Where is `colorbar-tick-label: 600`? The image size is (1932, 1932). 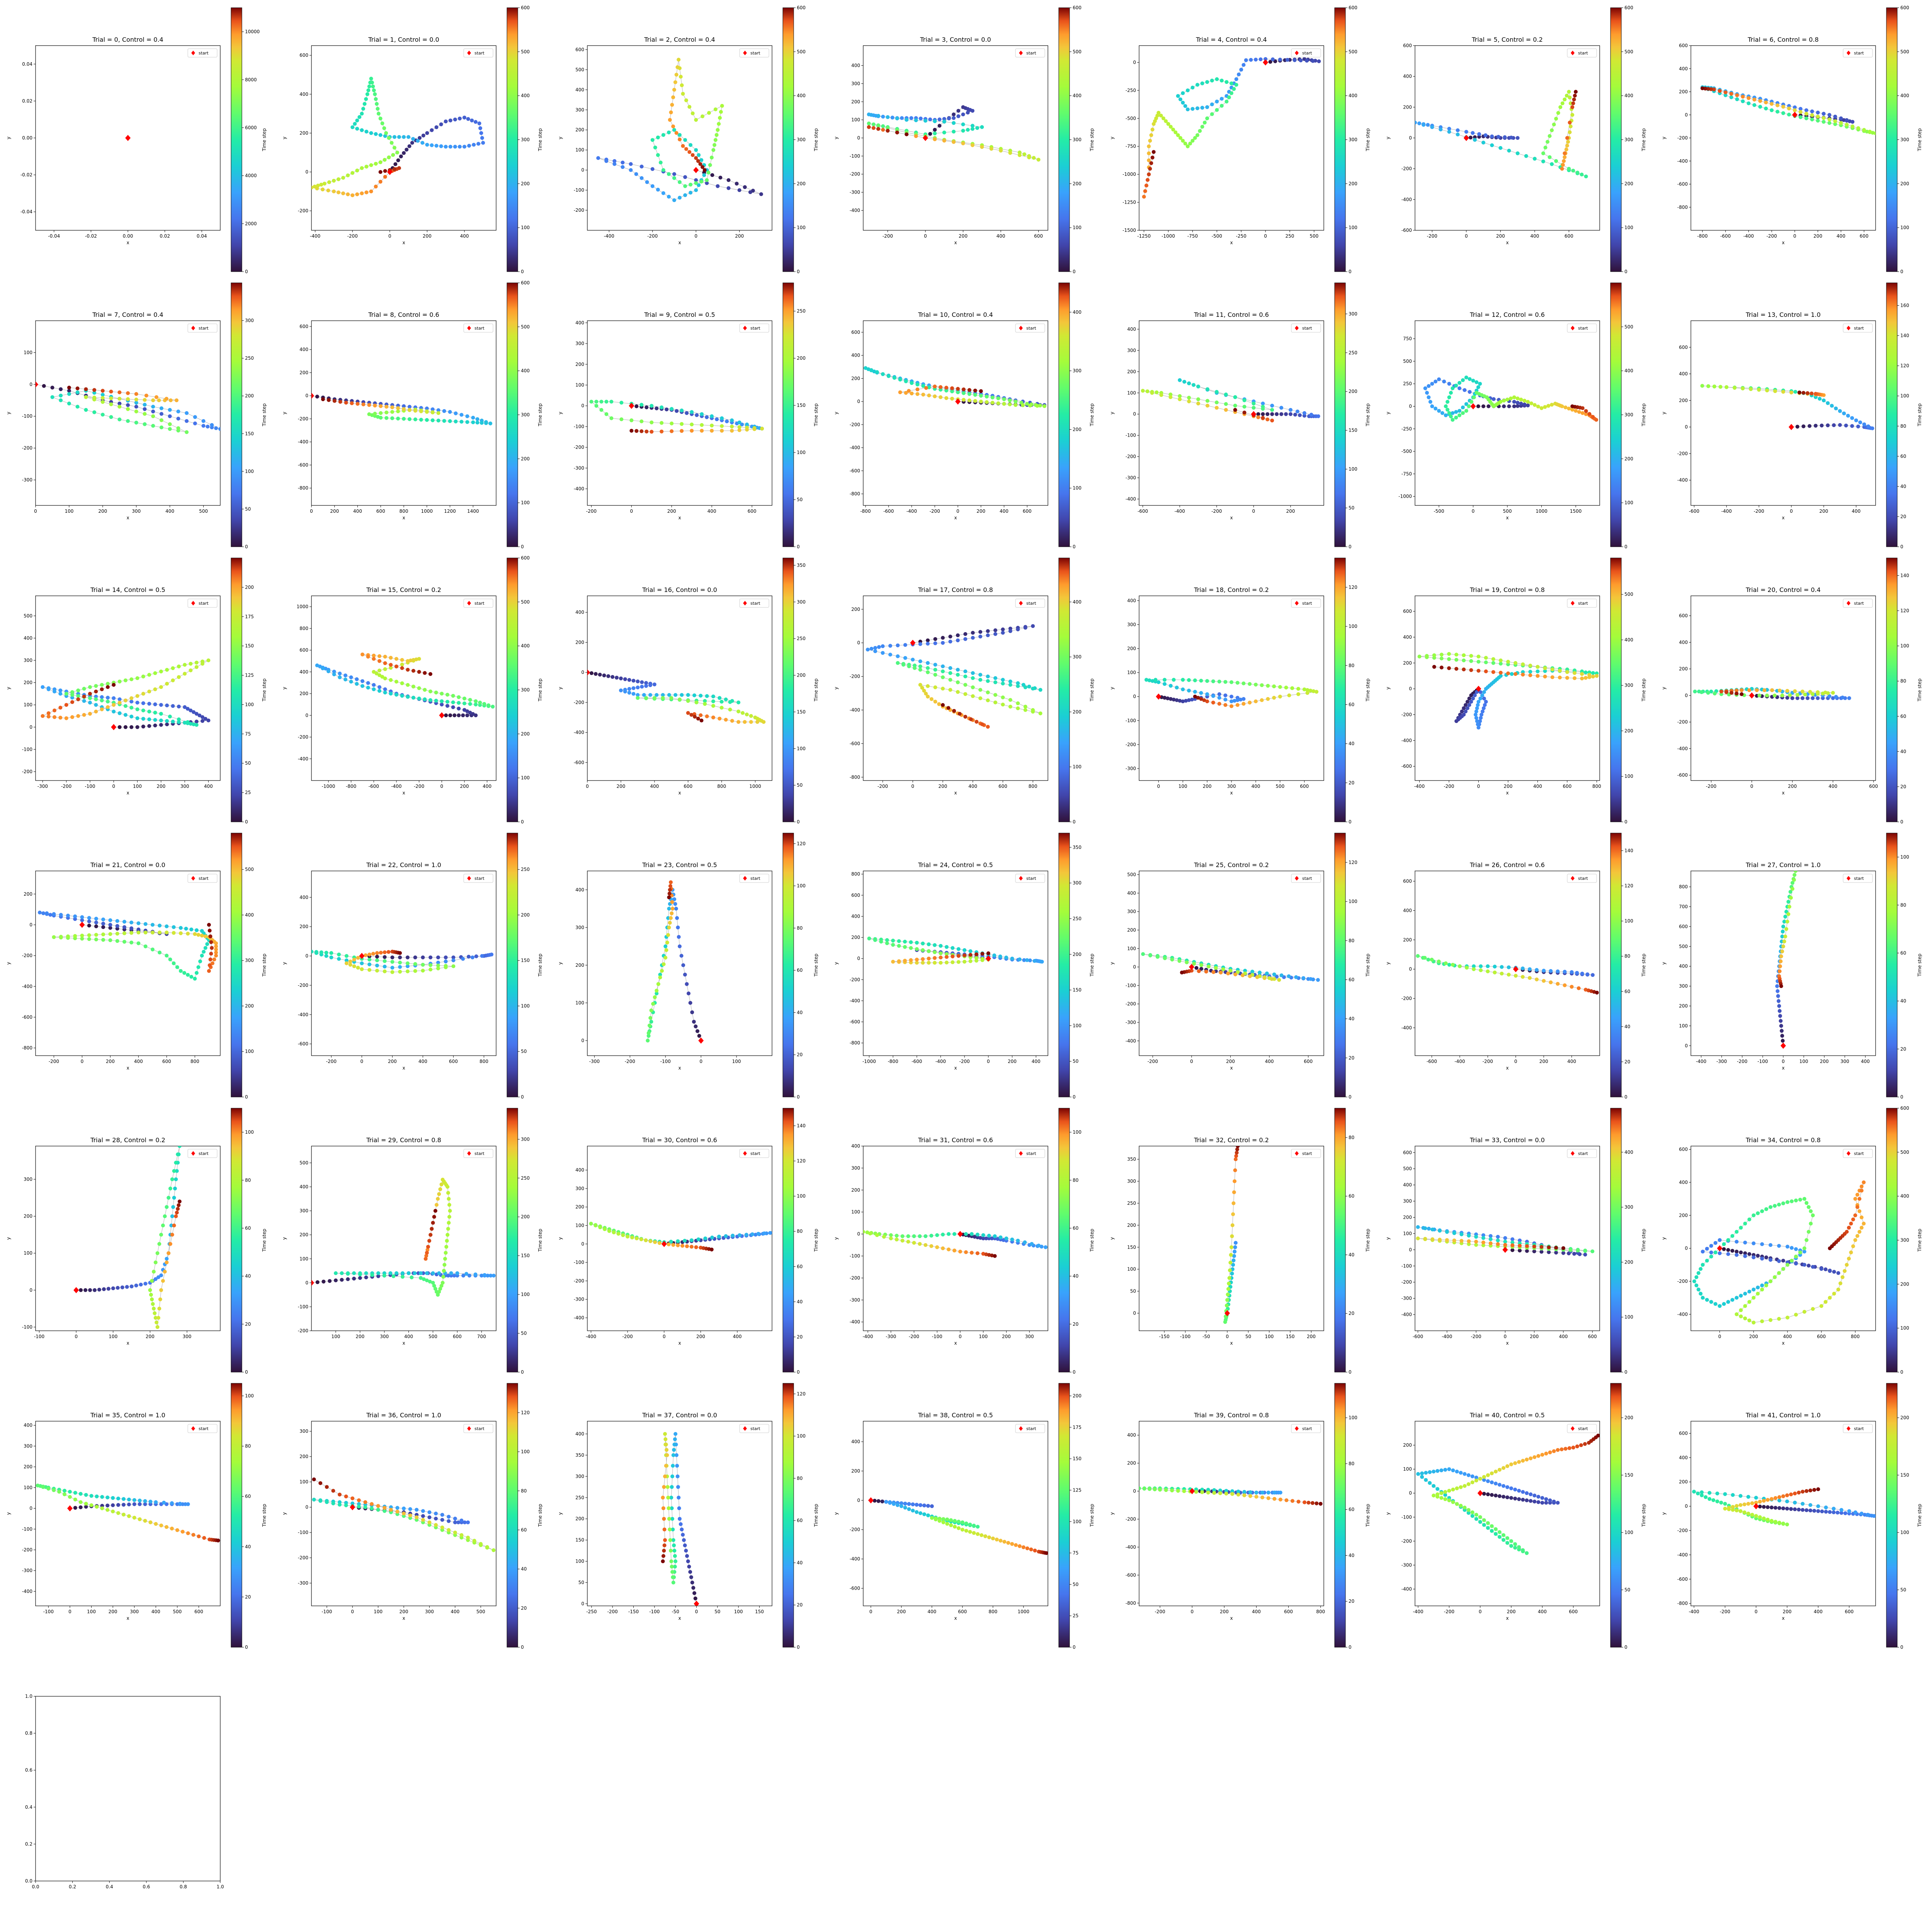 colorbar-tick-label: 600 is located at coordinates (801, 8).